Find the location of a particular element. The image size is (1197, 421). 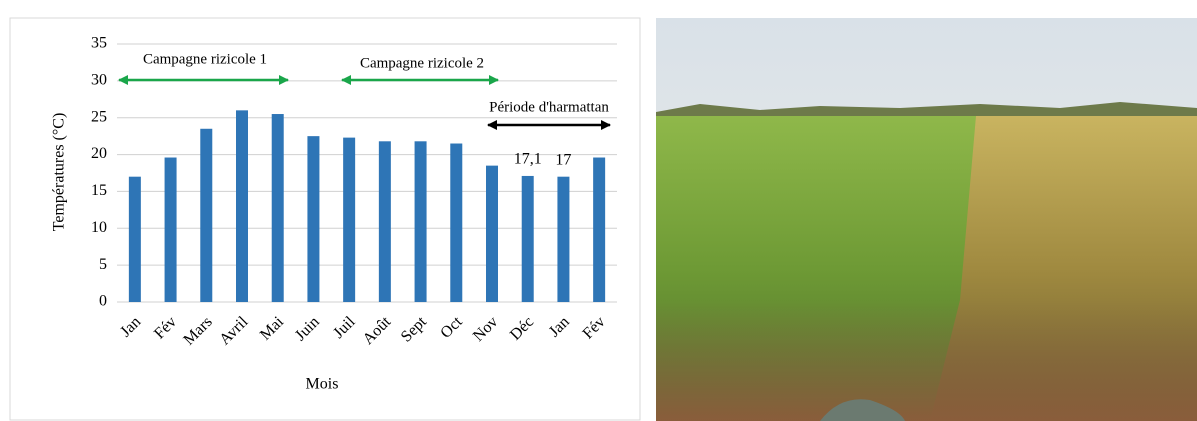

y-tick-label: 35 is located at coordinates (99, 43).